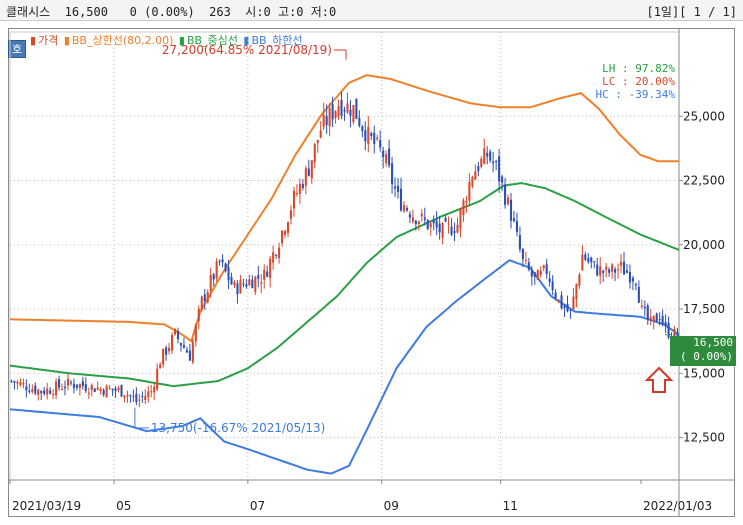  Describe the element at coordinates (212, 40) in the screenshot. I see `legend-mid-band: BB_중심선` at that location.